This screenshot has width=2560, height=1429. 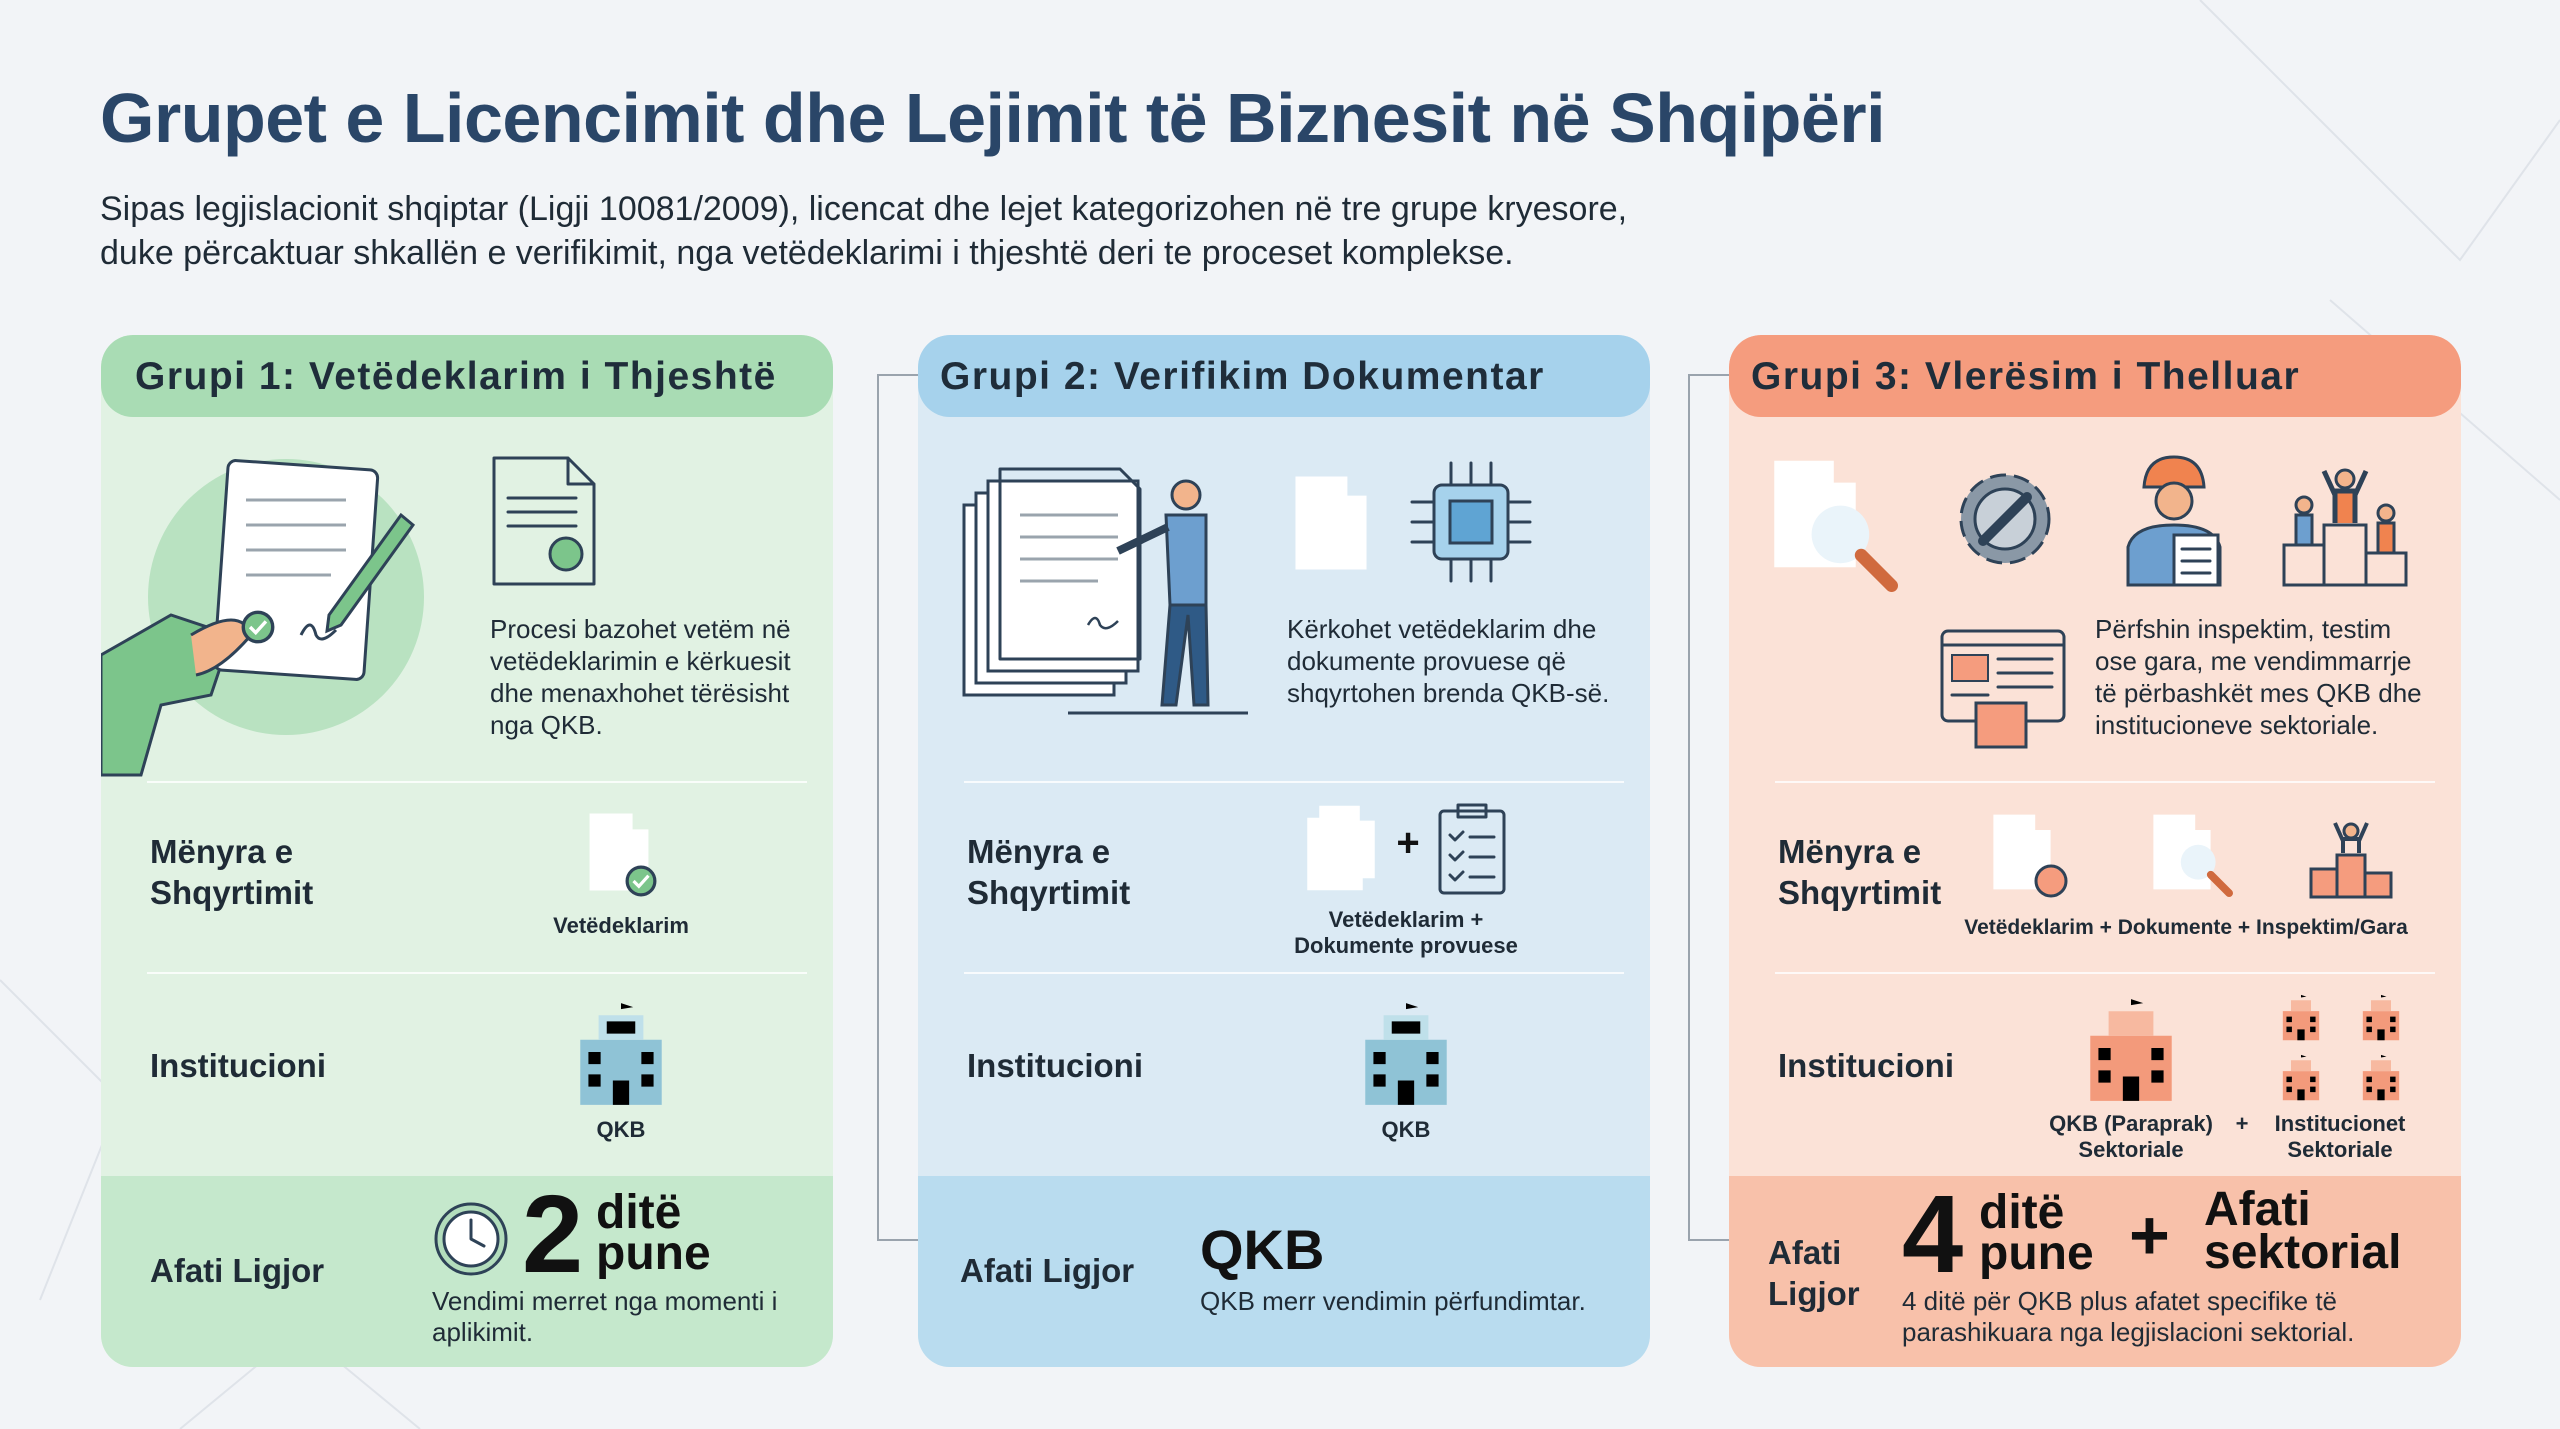 I want to click on inspection-icon, so click(x=1841, y=527).